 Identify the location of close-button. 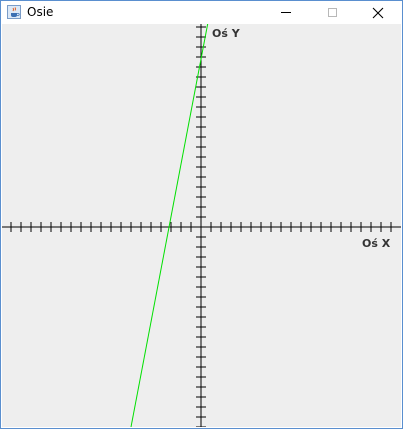
(378, 12).